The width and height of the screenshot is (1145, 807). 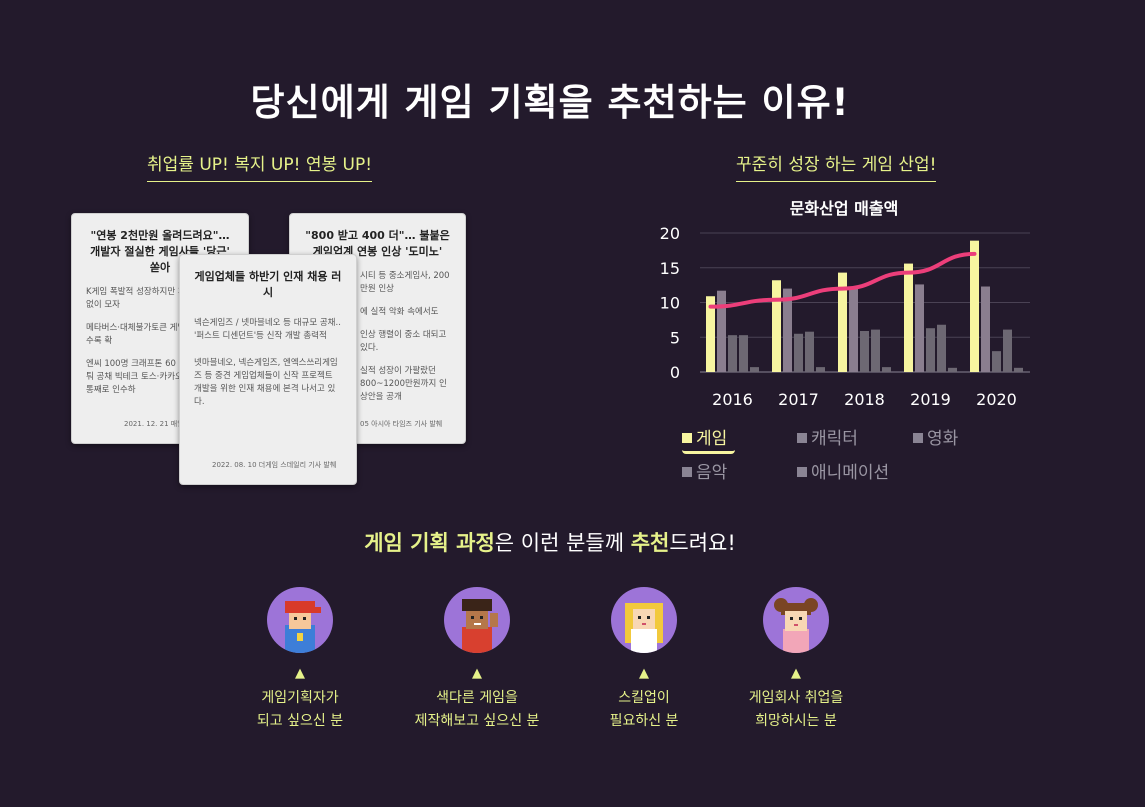 What do you see at coordinates (875, 350) in the screenshot?
I see `bar-음악-2018` at bounding box center [875, 350].